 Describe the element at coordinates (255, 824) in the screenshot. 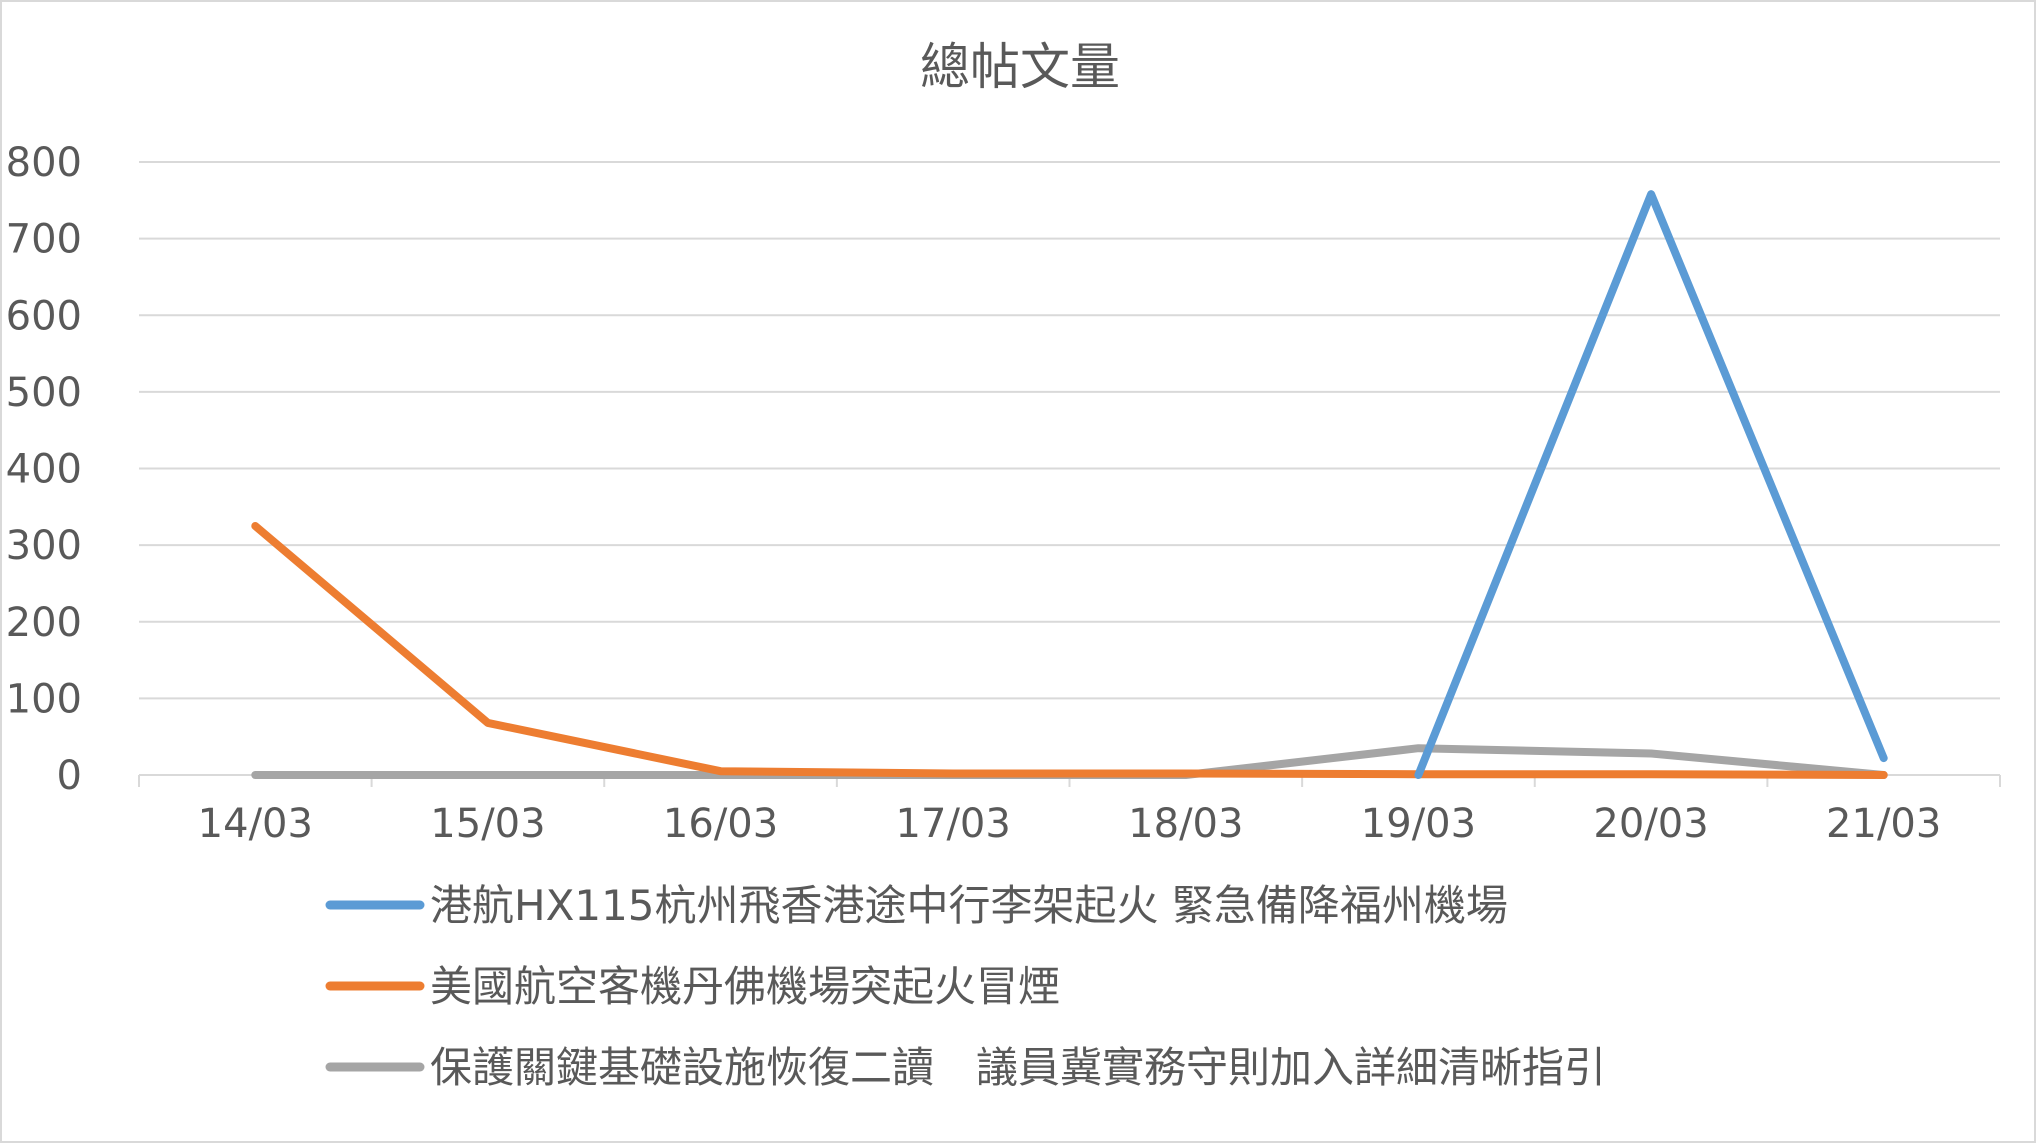

I see `x-tick-label: 14/03` at that location.